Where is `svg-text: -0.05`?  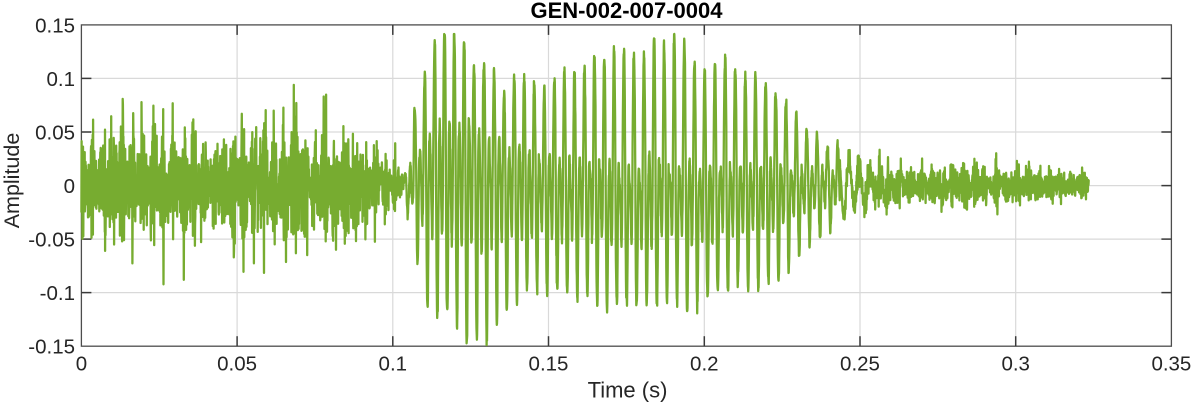 svg-text: -0.05 is located at coordinates (51, 240).